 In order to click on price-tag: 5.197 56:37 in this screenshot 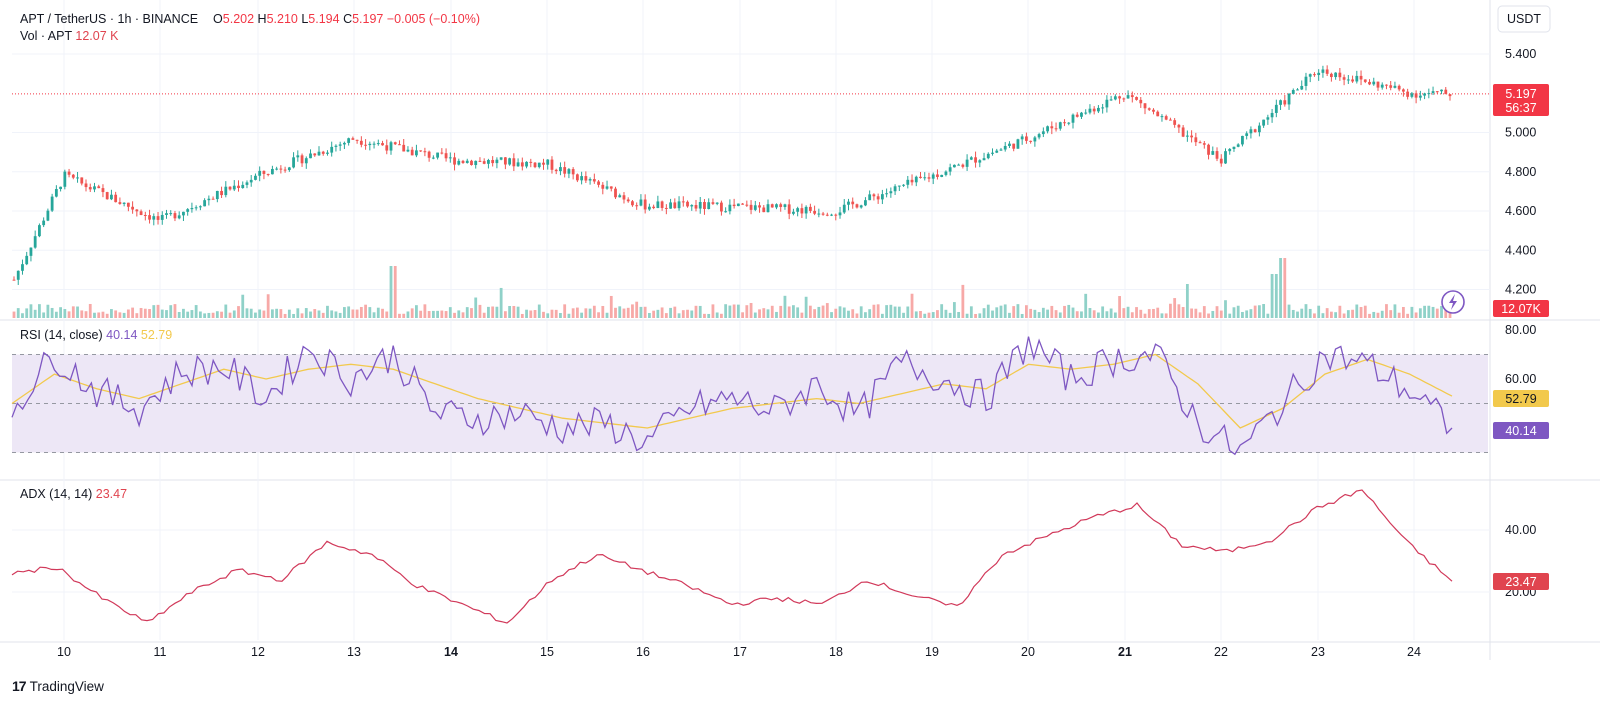, I will do `click(1521, 100)`.